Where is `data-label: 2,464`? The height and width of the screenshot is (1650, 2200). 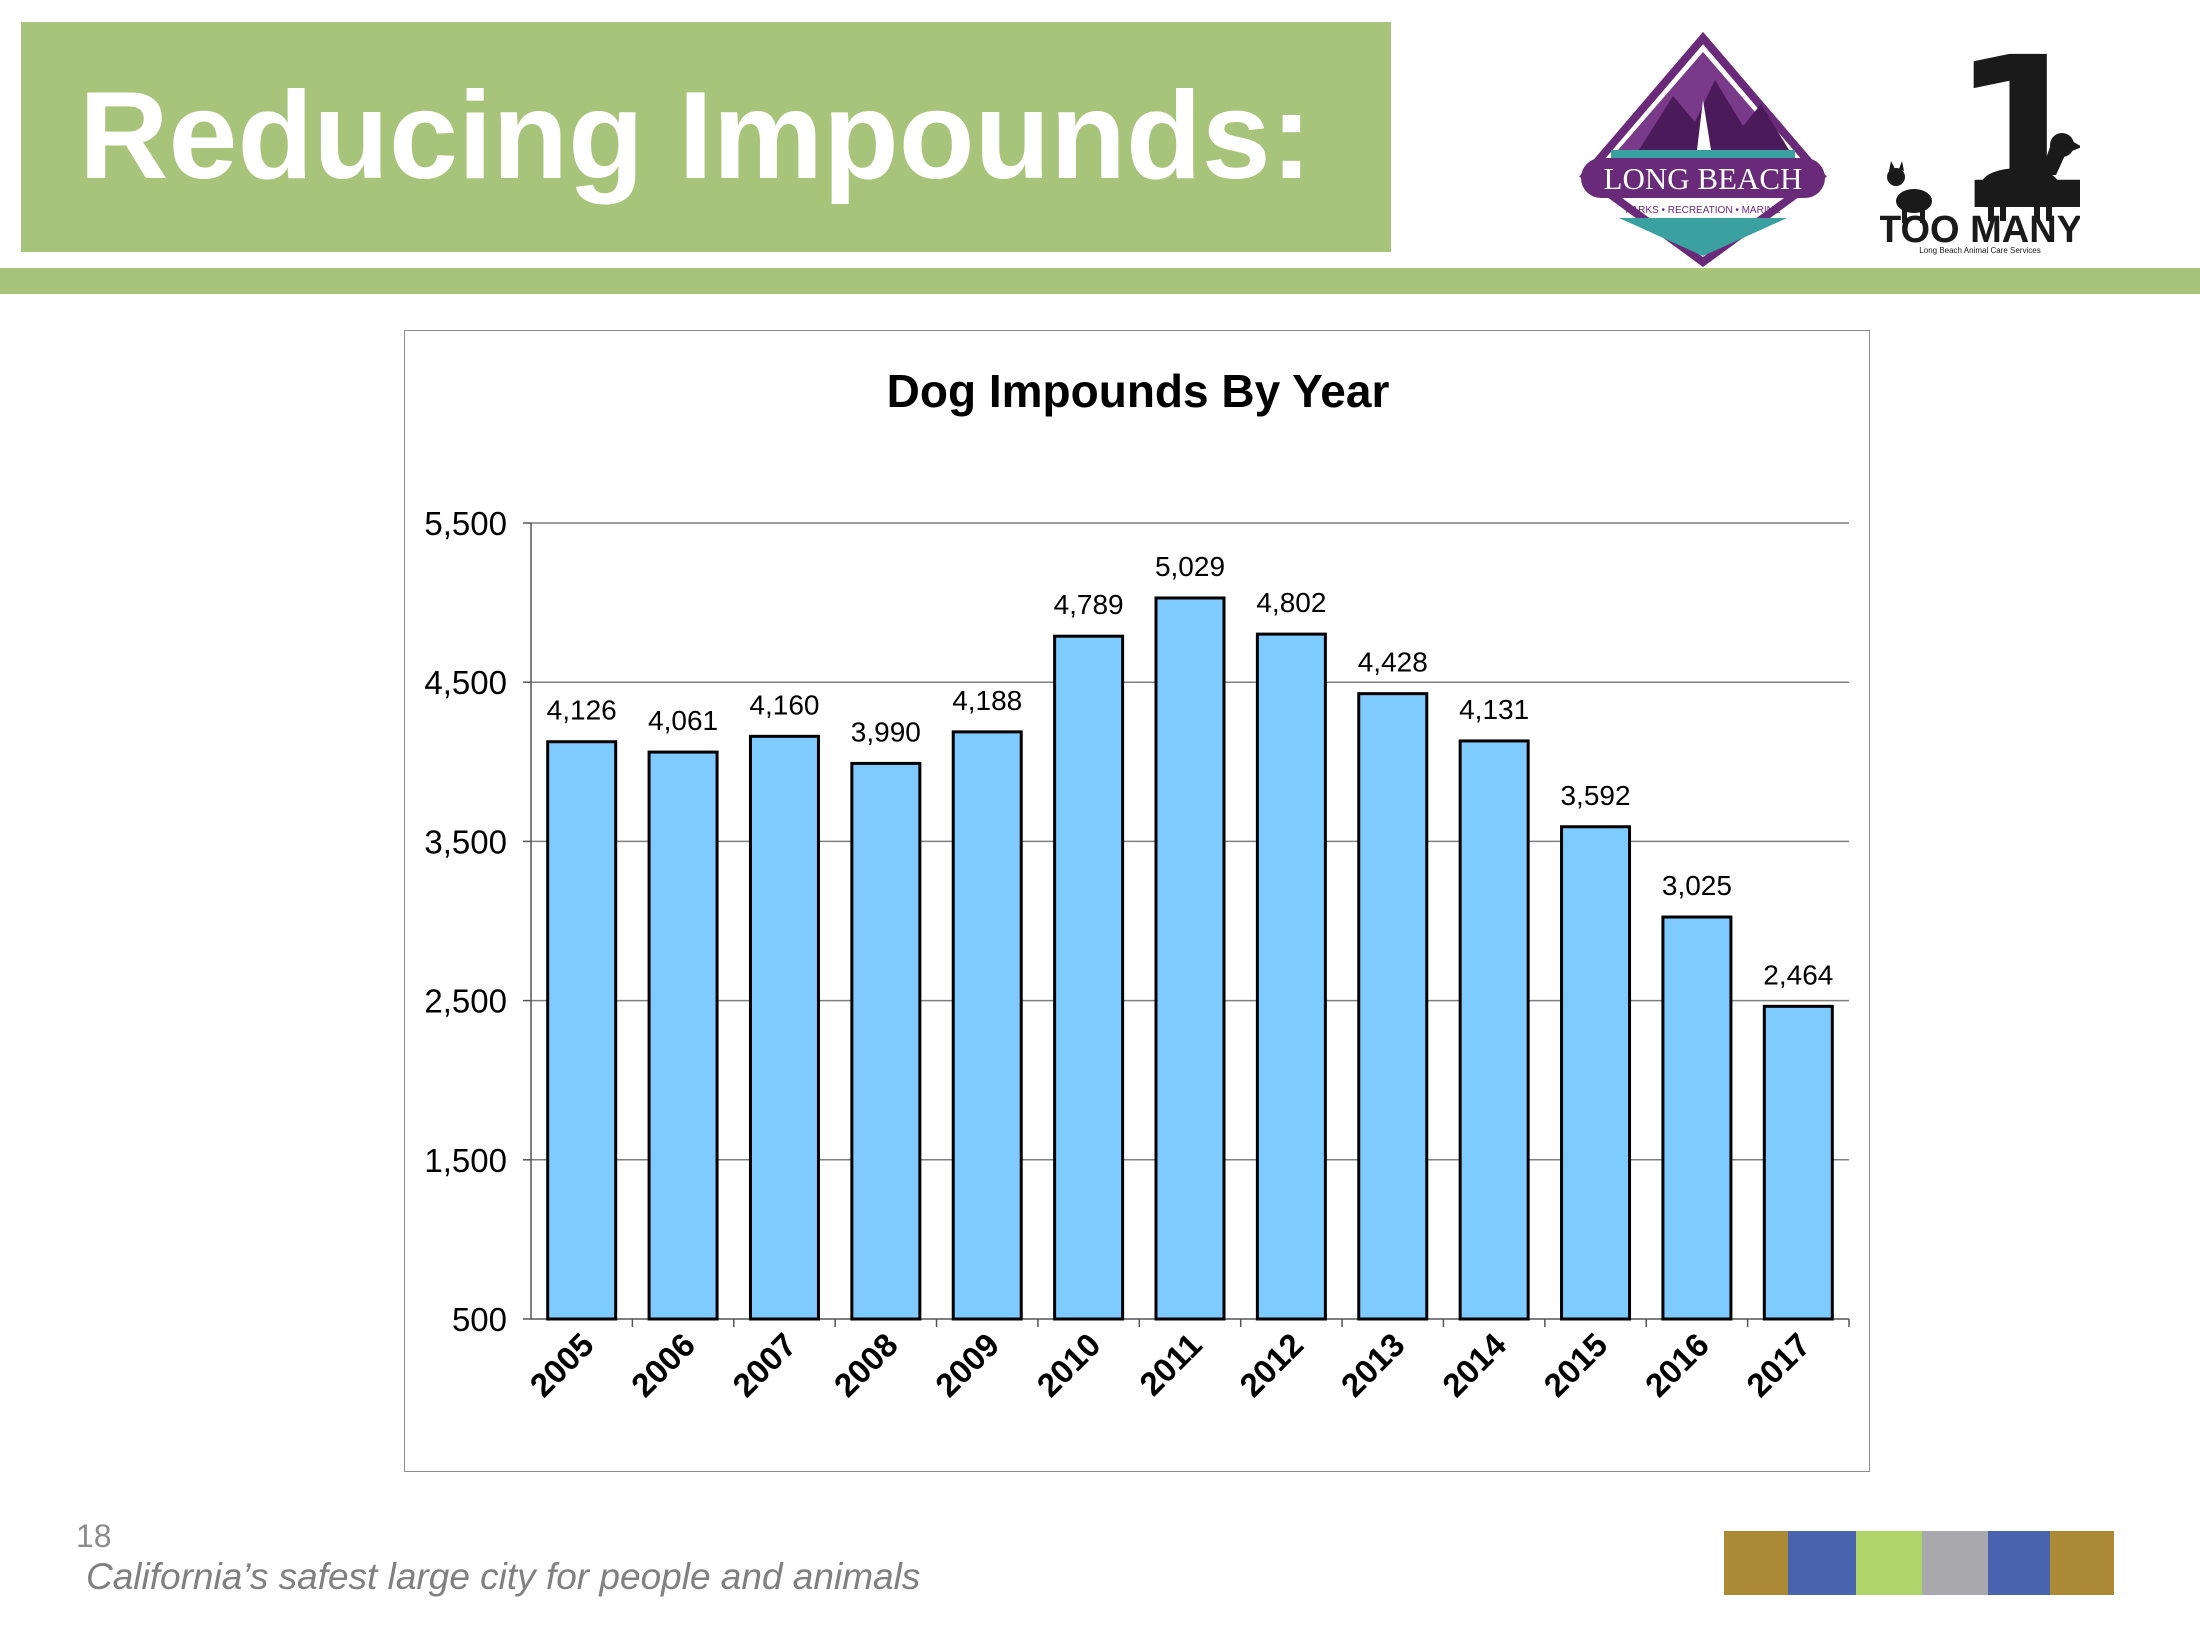 data-label: 2,464 is located at coordinates (1798, 974).